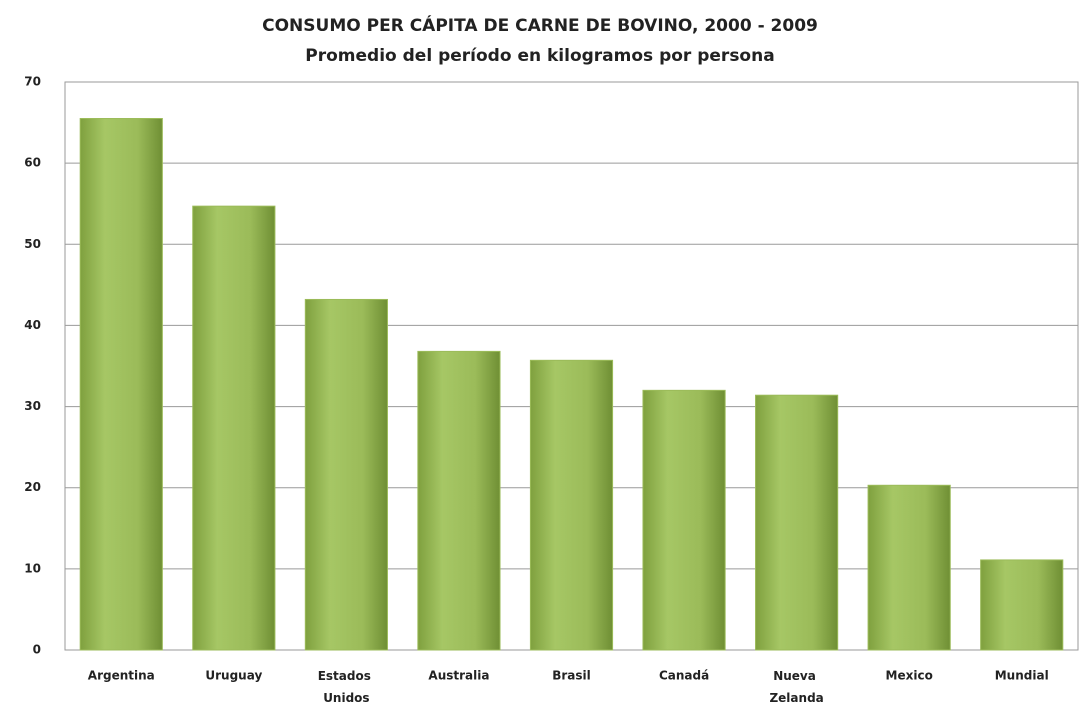 The image size is (1081, 706). I want to click on x-tick-label: Brasil, so click(571, 676).